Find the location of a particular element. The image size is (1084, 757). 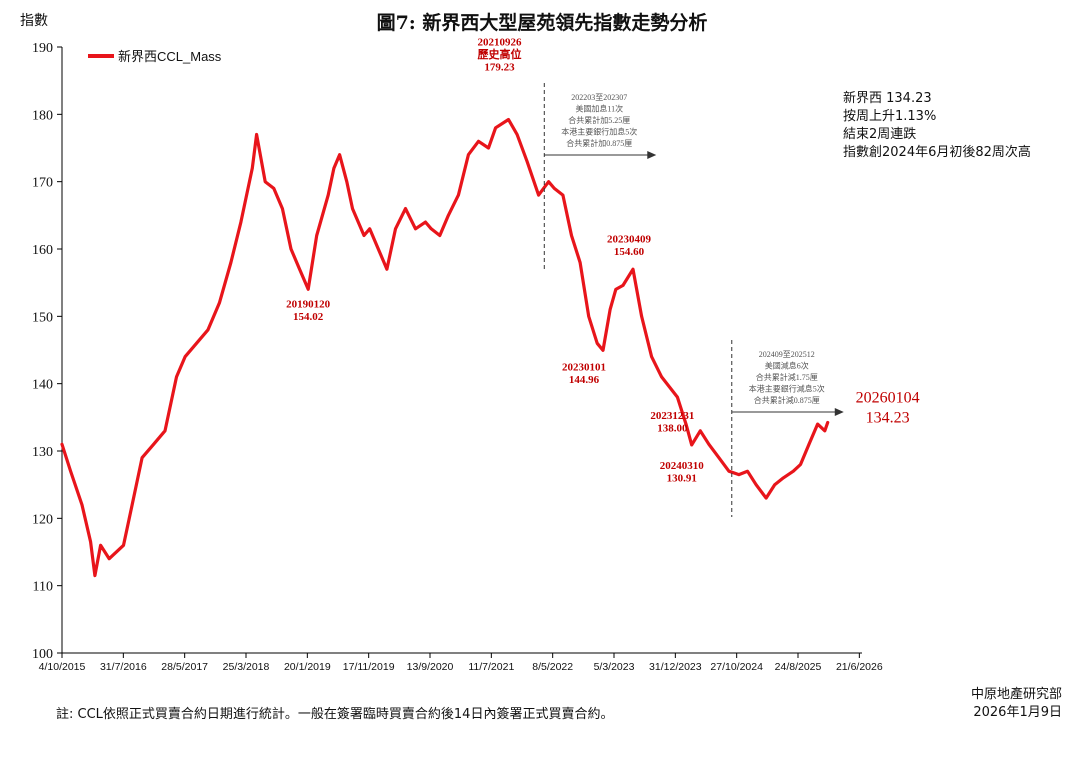

x-tick-label: 4/10/2015 is located at coordinates (62, 667).